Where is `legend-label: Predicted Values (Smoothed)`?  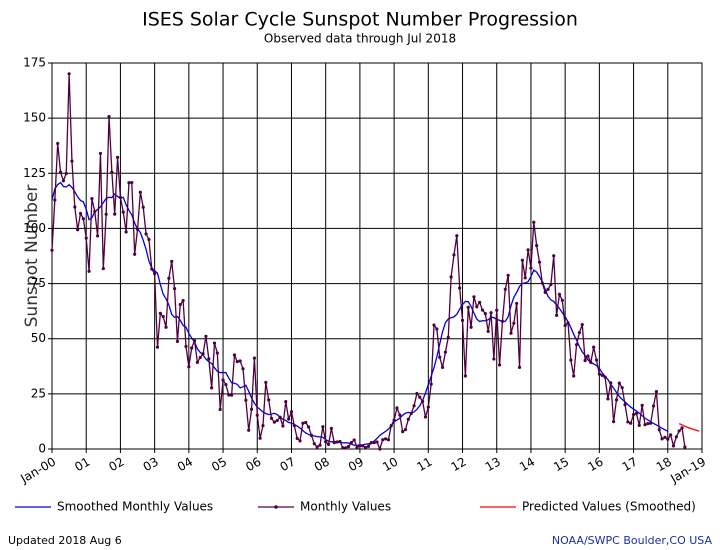
legend-label: Predicted Values (Smoothed) is located at coordinates (609, 507).